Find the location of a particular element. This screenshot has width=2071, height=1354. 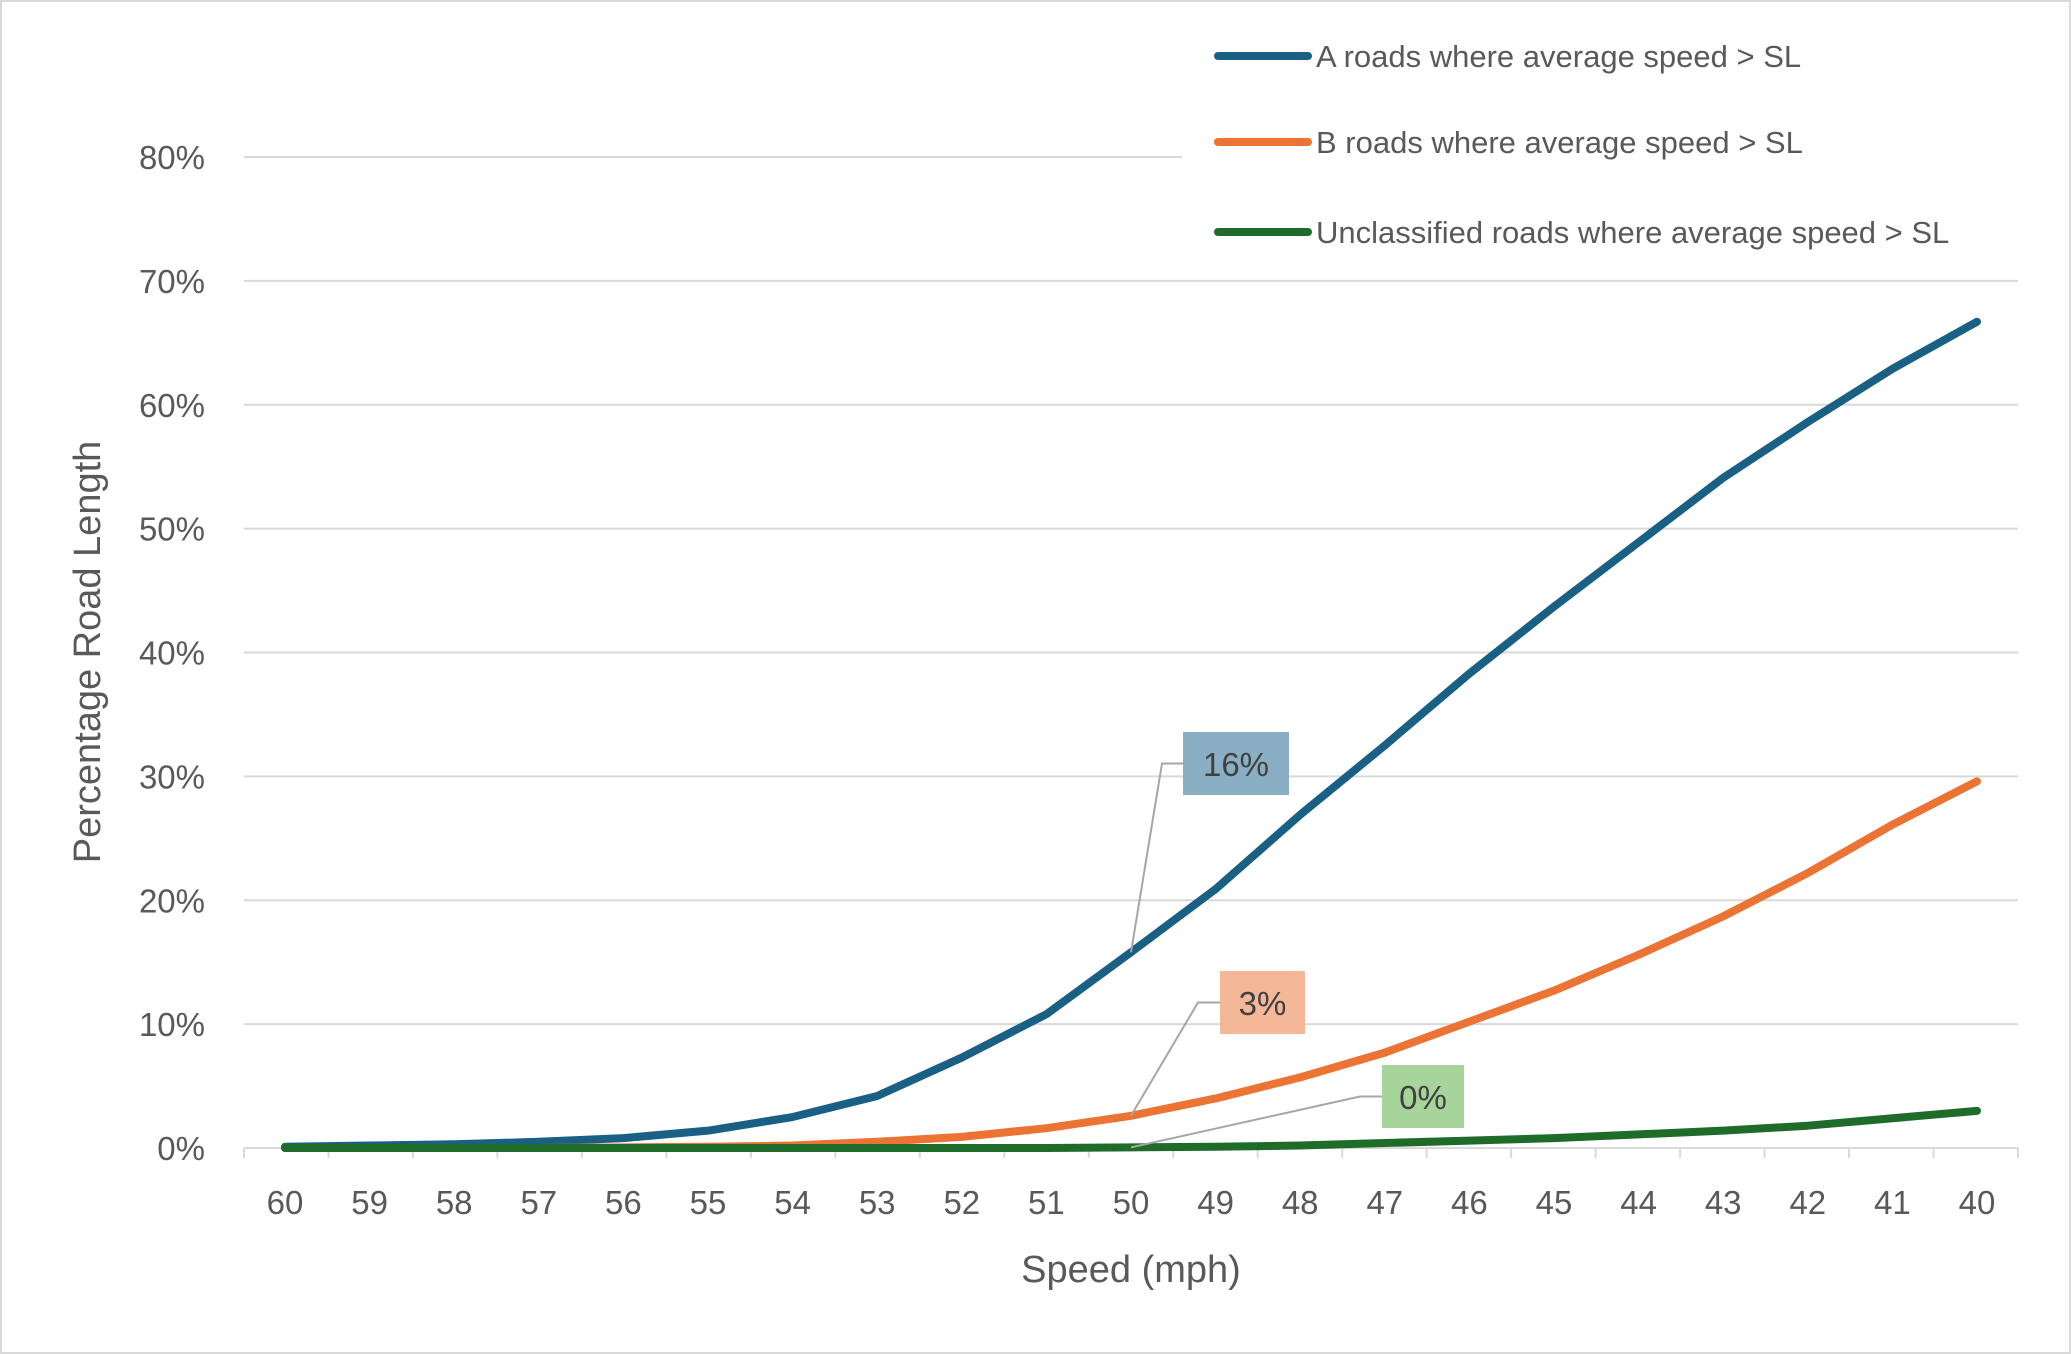

legend-label: B roads where average speed > SL is located at coordinates (1559, 142).